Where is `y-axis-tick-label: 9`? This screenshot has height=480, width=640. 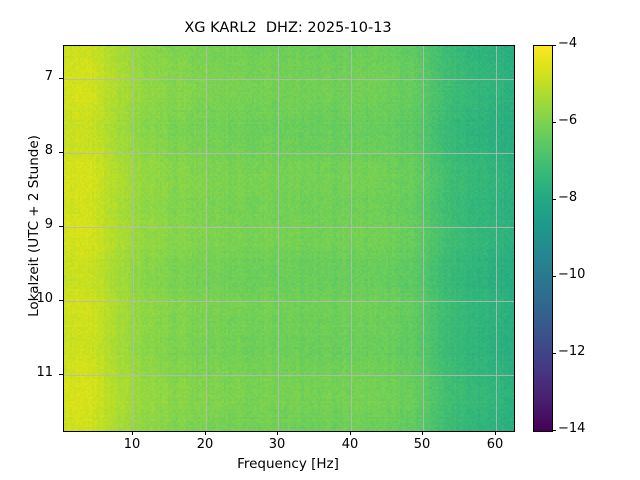 y-axis-tick-label: 9 is located at coordinates (48, 224).